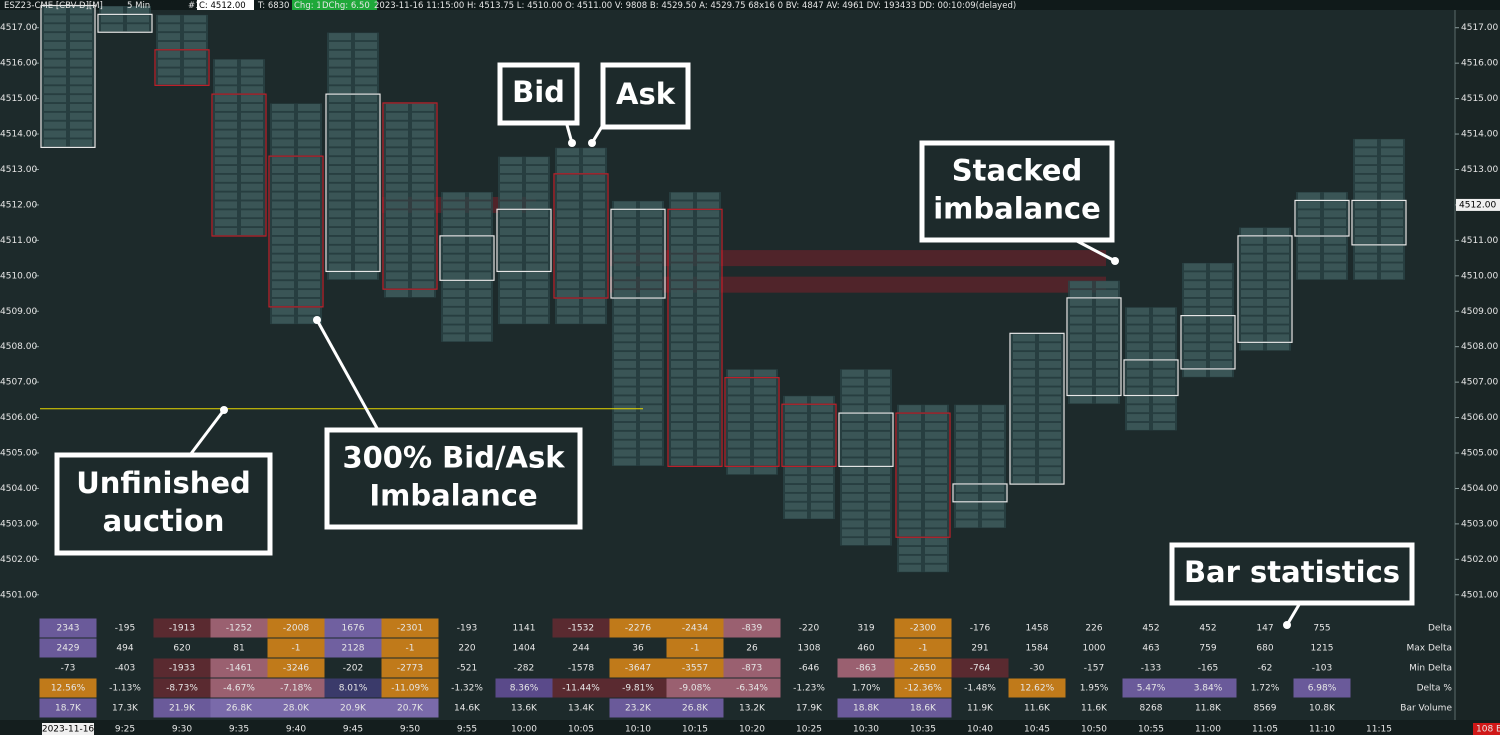 This screenshot has width=1500, height=735. I want to click on annotation-text: 300% Bid/Ask, so click(453, 458).